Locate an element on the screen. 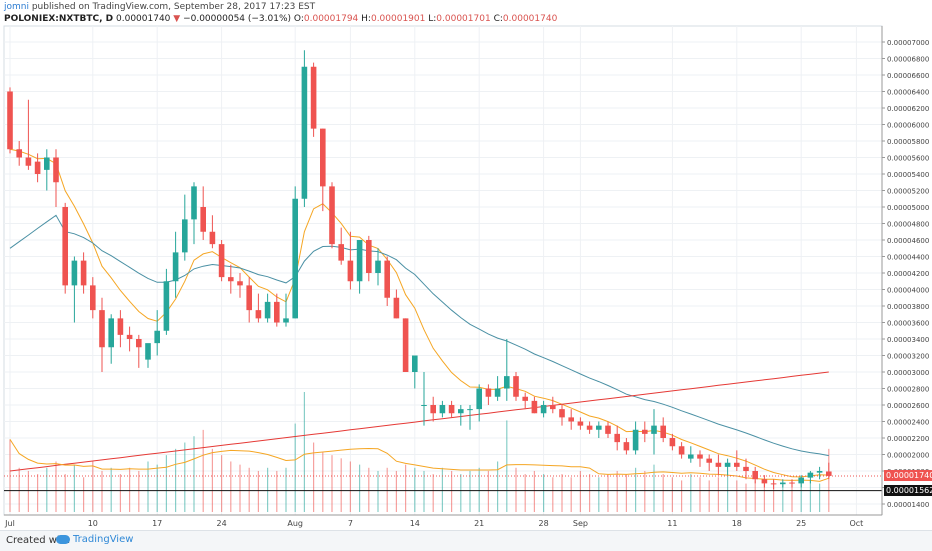 Image resolution: width=932 pixels, height=551 pixels. down-arrow-icon: ▼ is located at coordinates (177, 19).